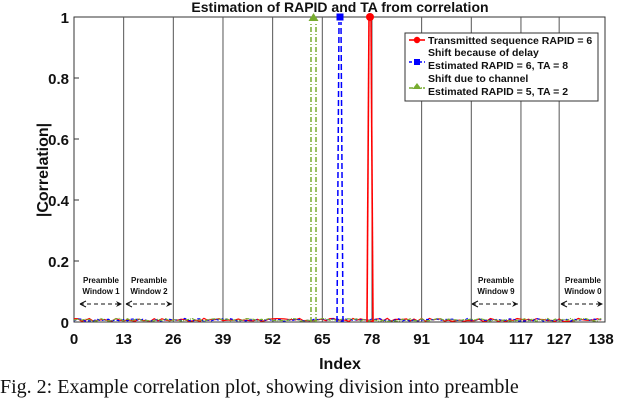 The image size is (640, 402). I want to click on series-red-peak, so click(370, 168).